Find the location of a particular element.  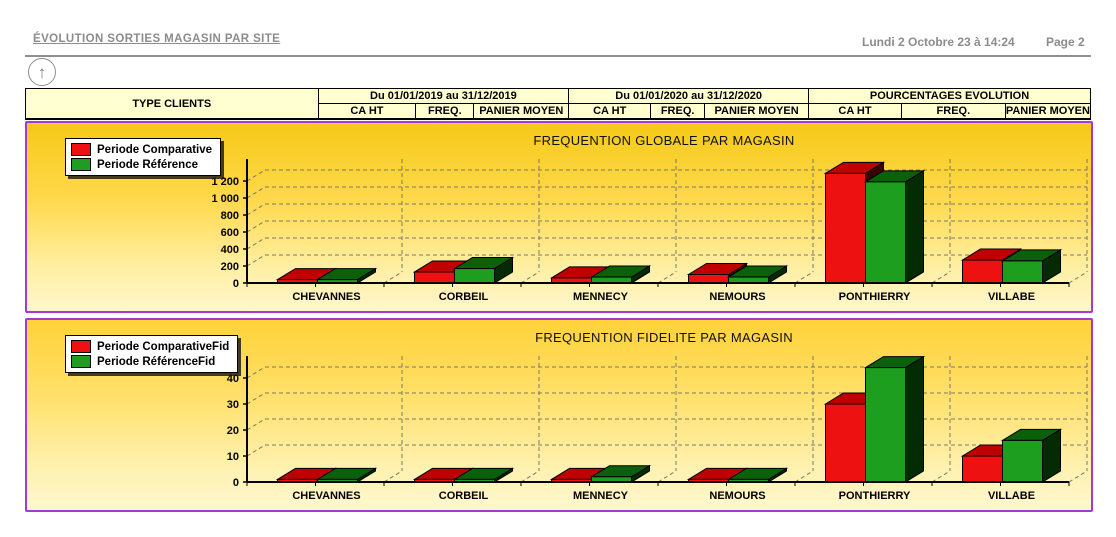

col-2020-ca-ht: CA HT is located at coordinates (610, 111).